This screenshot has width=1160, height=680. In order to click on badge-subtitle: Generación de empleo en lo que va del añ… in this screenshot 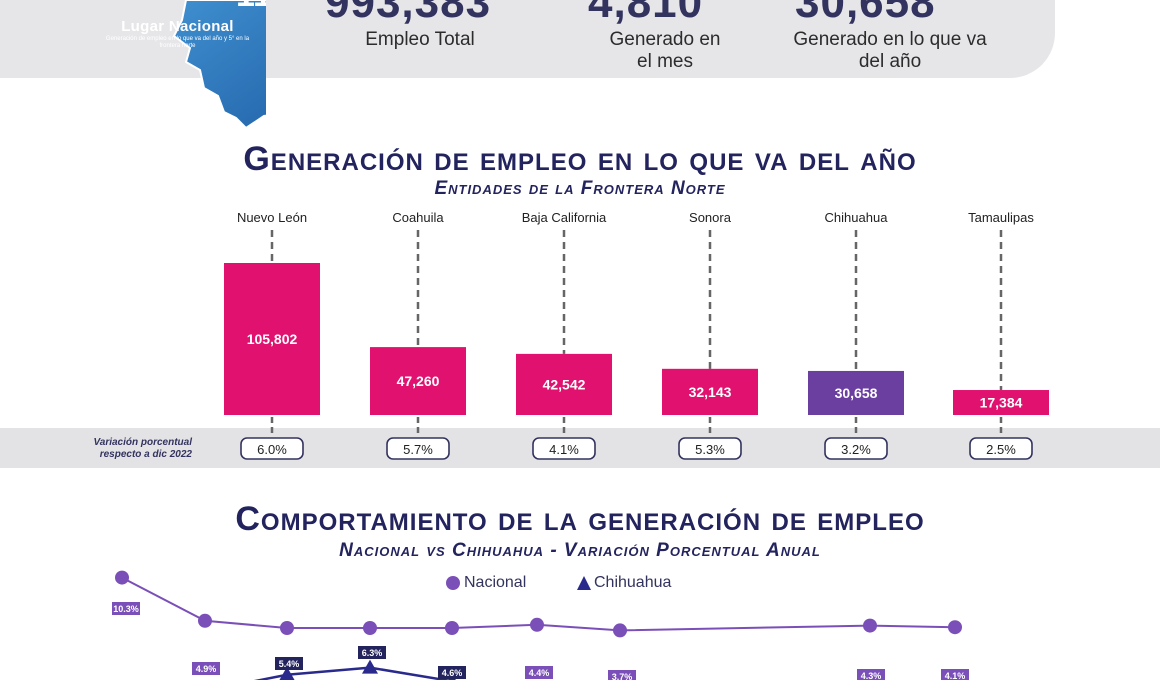, I will do `click(177, 42)`.